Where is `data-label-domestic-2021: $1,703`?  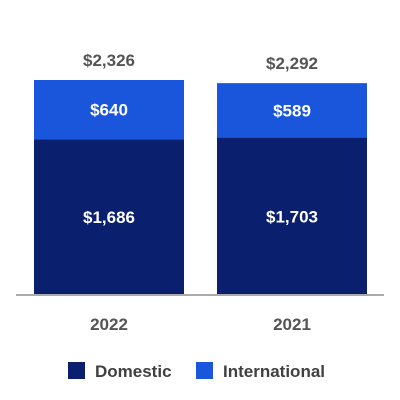
data-label-domestic-2021: $1,703 is located at coordinates (292, 216).